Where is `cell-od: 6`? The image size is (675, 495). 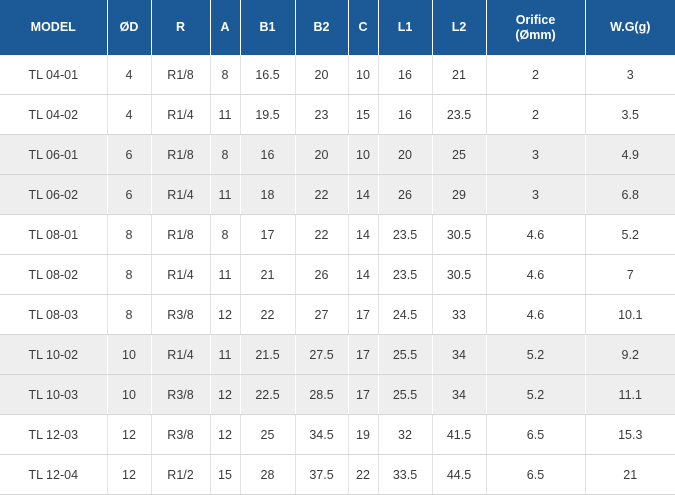 cell-od: 6 is located at coordinates (129, 154).